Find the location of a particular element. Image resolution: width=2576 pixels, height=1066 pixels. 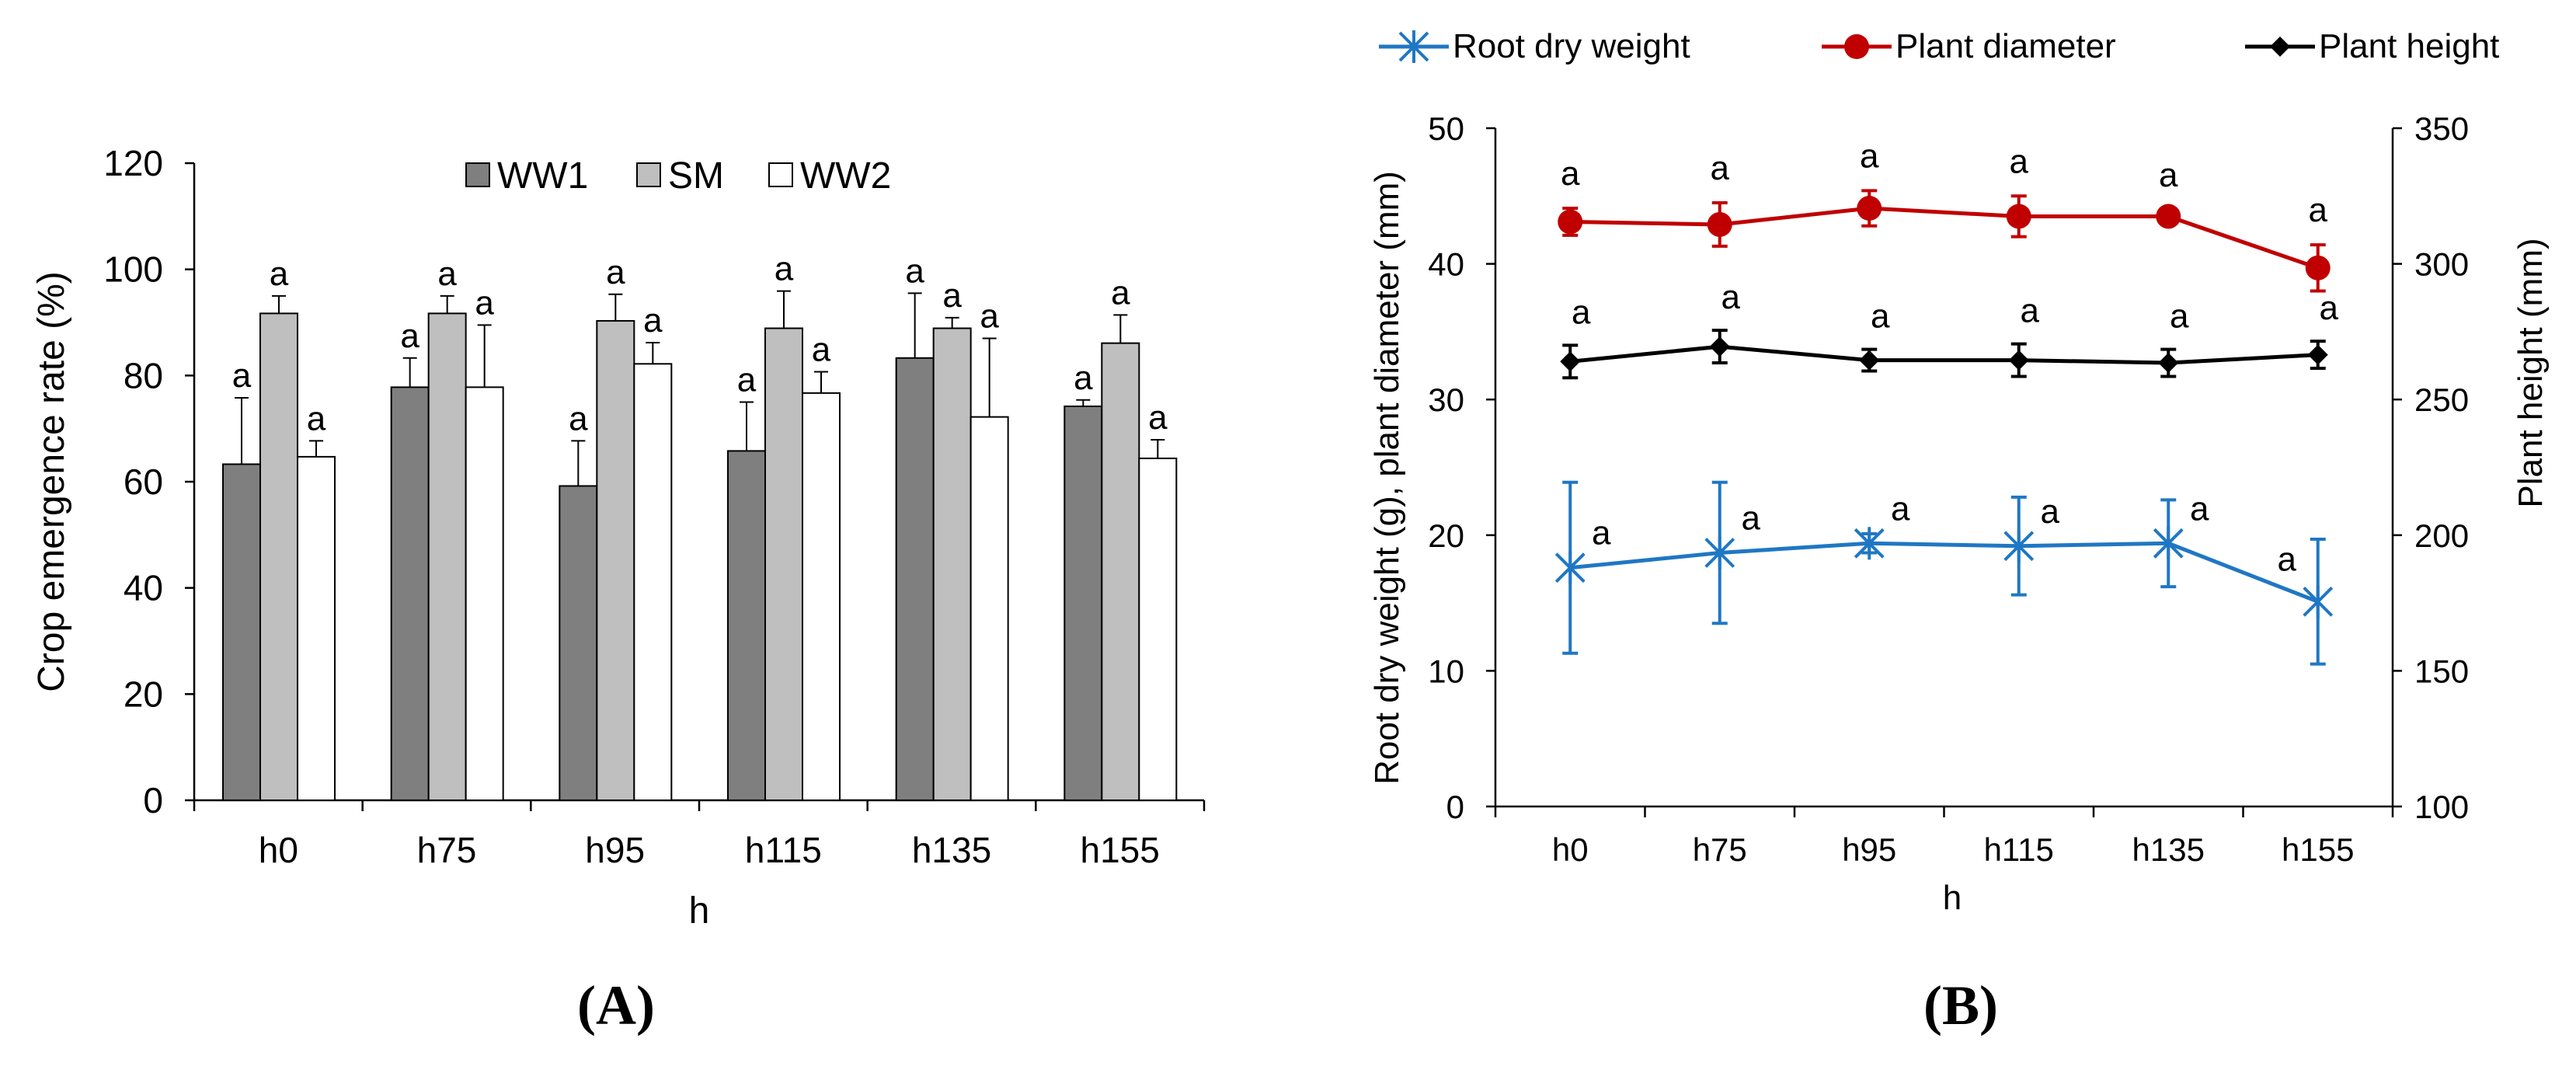

legend-label-plant-diameter: Plant diameter is located at coordinates (2006, 46).